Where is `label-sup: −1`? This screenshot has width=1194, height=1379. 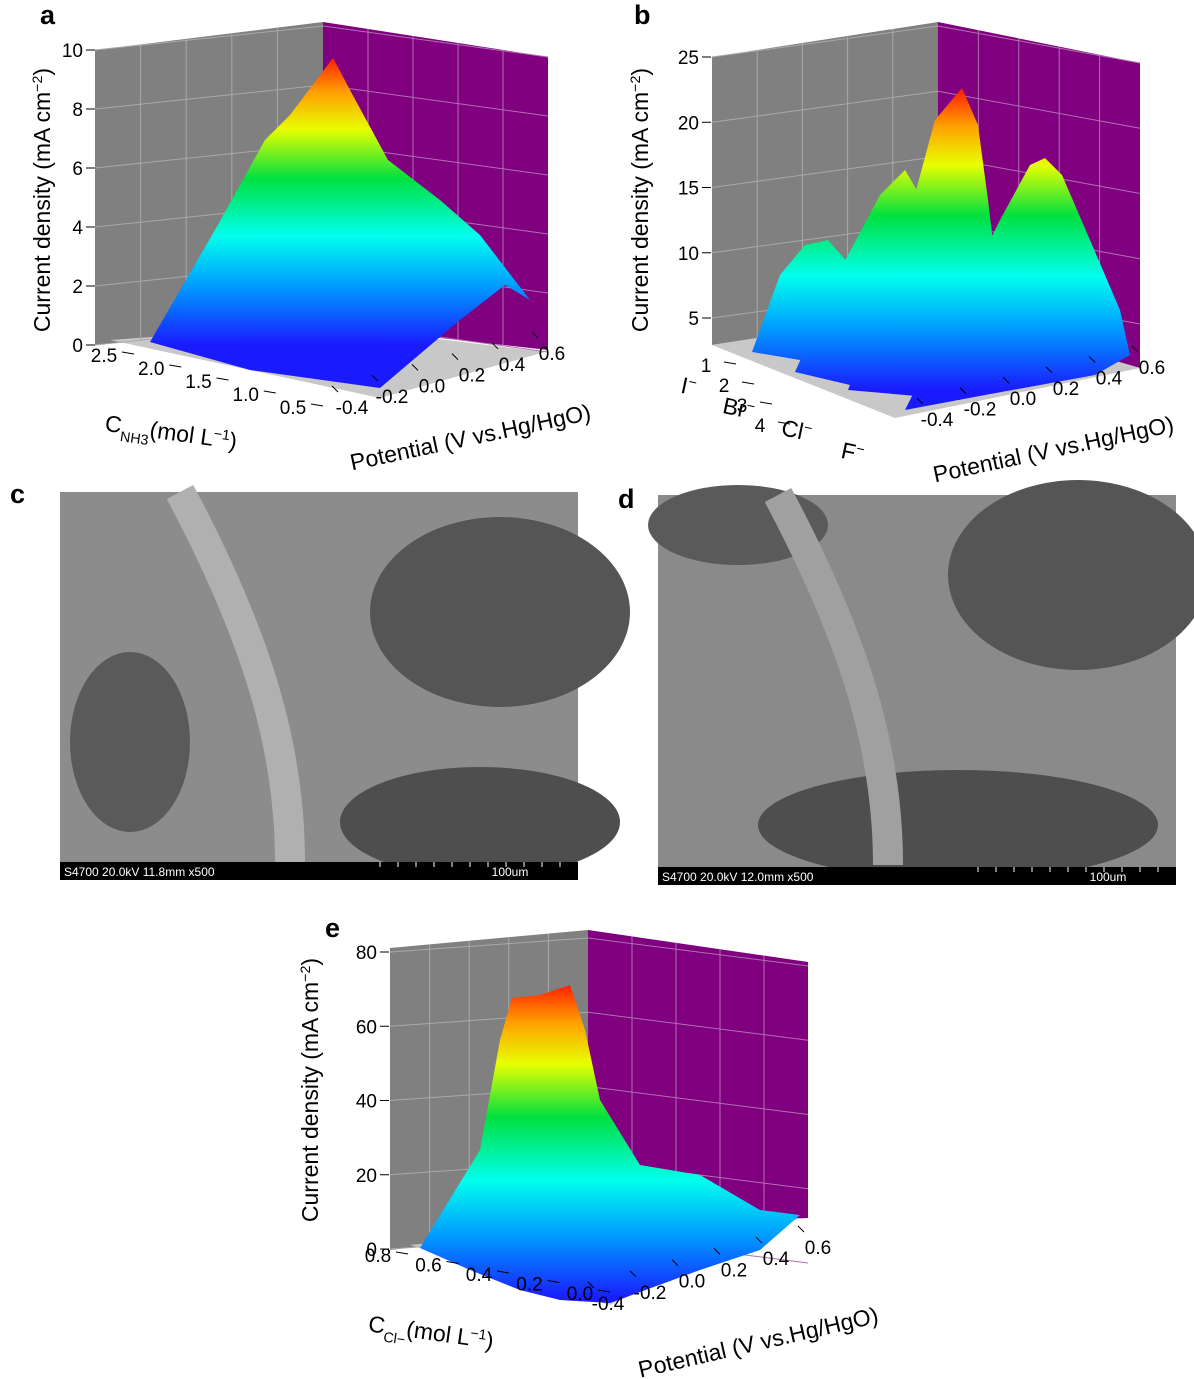
label-sup: −1 is located at coordinates (478, 1335).